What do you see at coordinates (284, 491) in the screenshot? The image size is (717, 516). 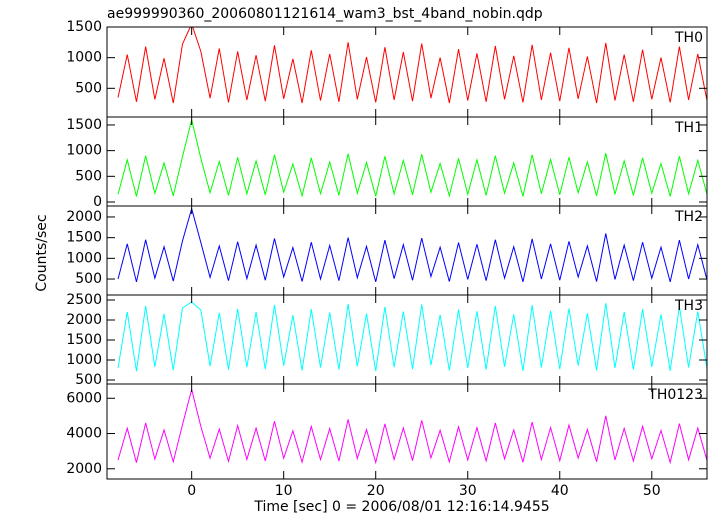 I see `x-tick-label: 10` at bounding box center [284, 491].